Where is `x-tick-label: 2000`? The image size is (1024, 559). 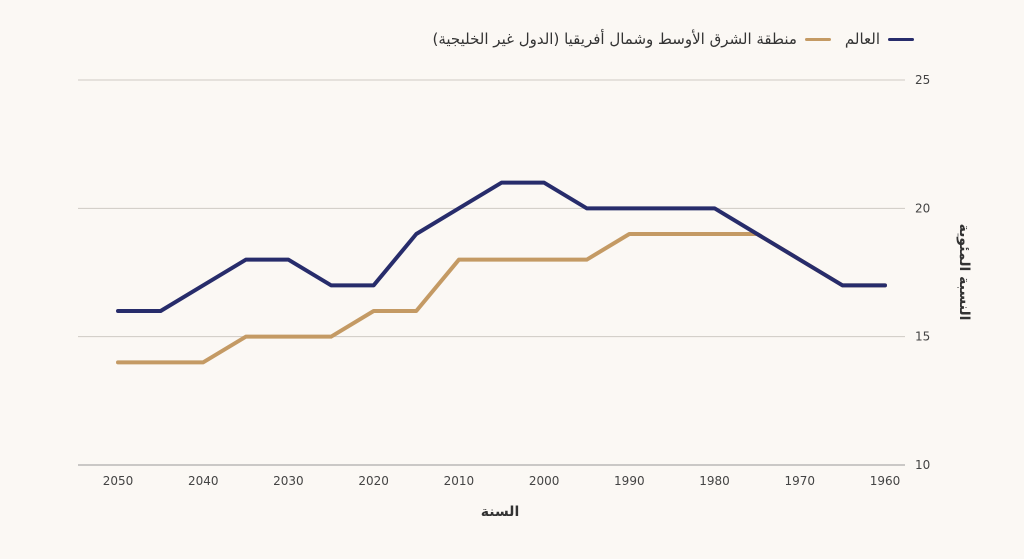
x-tick-label: 2000 is located at coordinates (544, 481).